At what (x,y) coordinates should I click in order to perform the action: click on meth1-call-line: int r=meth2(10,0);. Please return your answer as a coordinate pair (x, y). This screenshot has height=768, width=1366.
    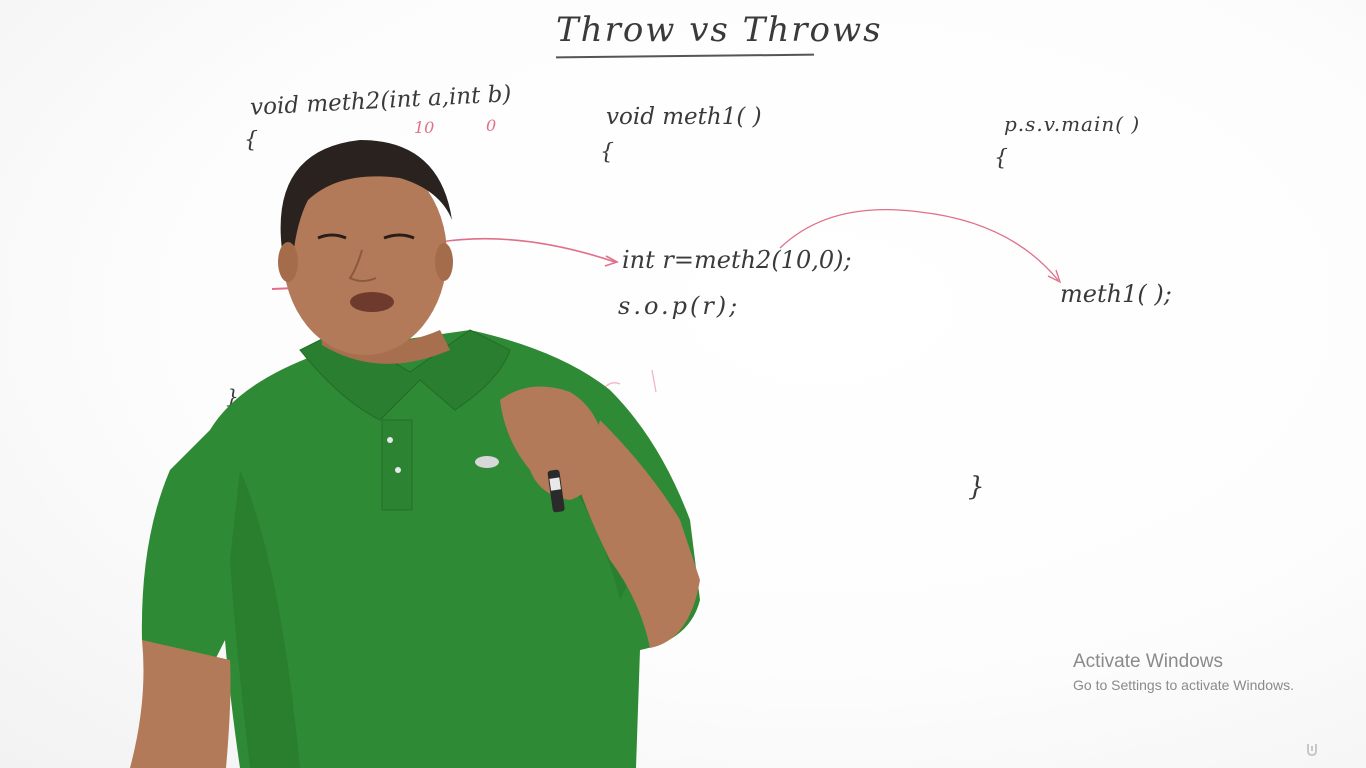
    Looking at the image, I should click on (737, 260).